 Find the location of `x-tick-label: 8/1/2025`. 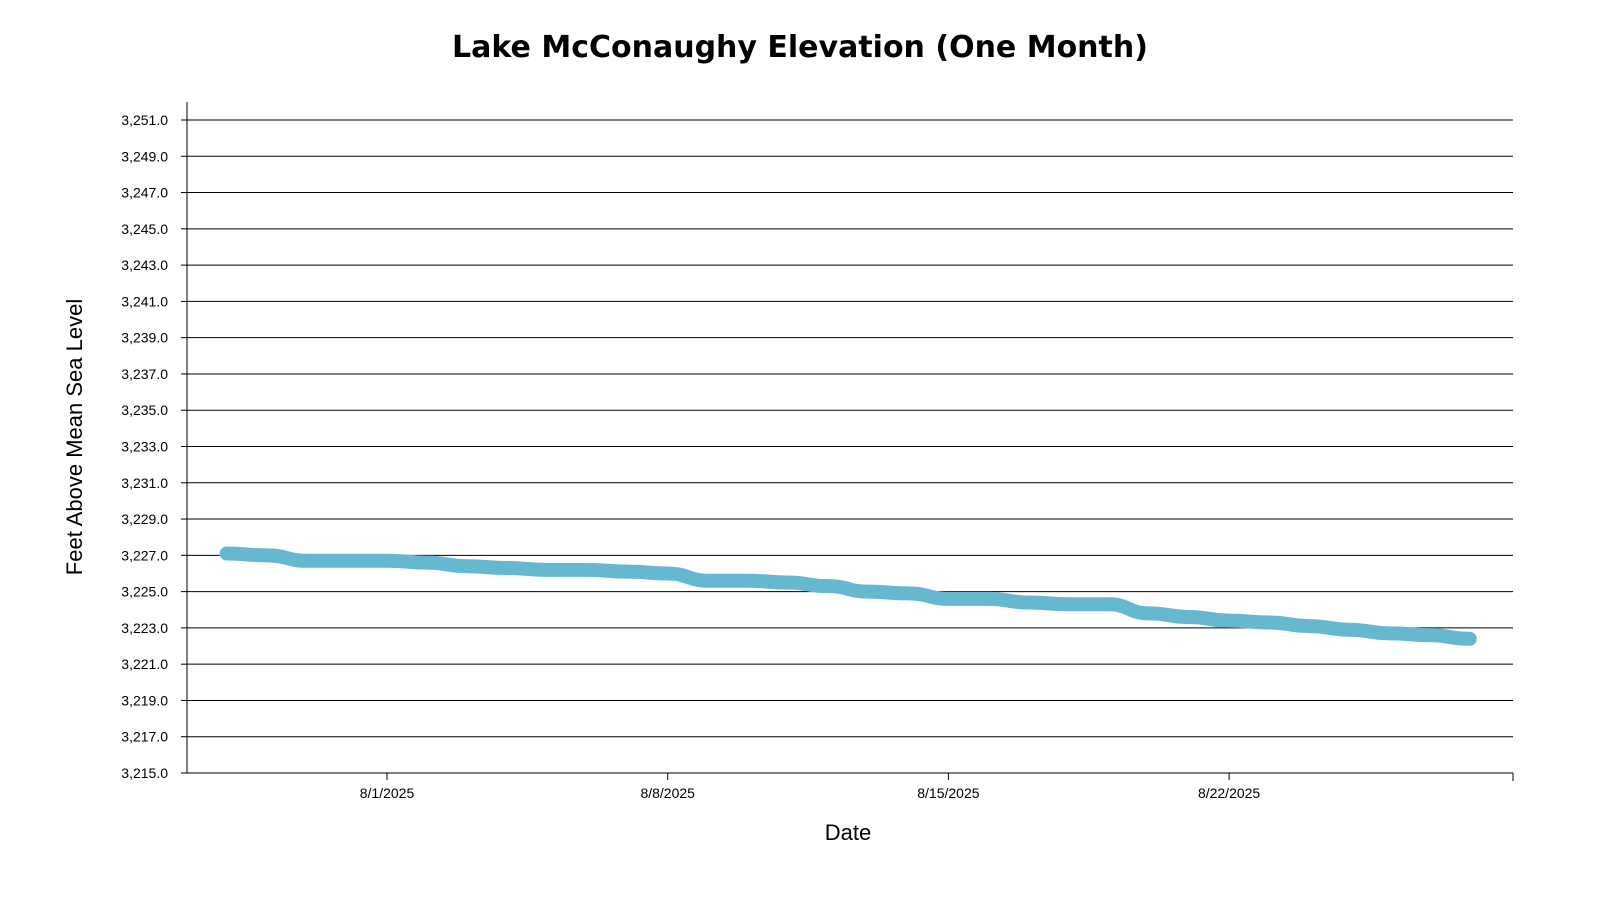

x-tick-label: 8/1/2025 is located at coordinates (387, 793).